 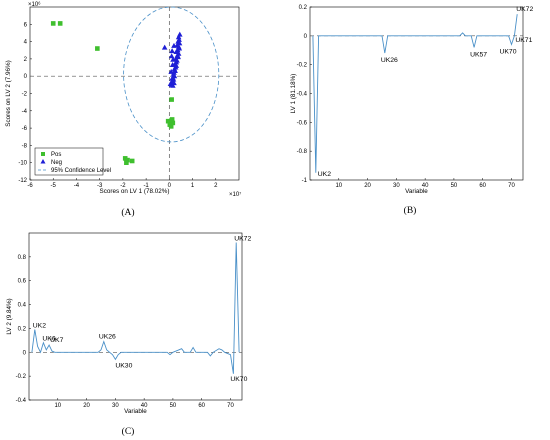 What do you see at coordinates (26, 60) in the screenshot?
I see `y-tick-label: 2` at bounding box center [26, 60].